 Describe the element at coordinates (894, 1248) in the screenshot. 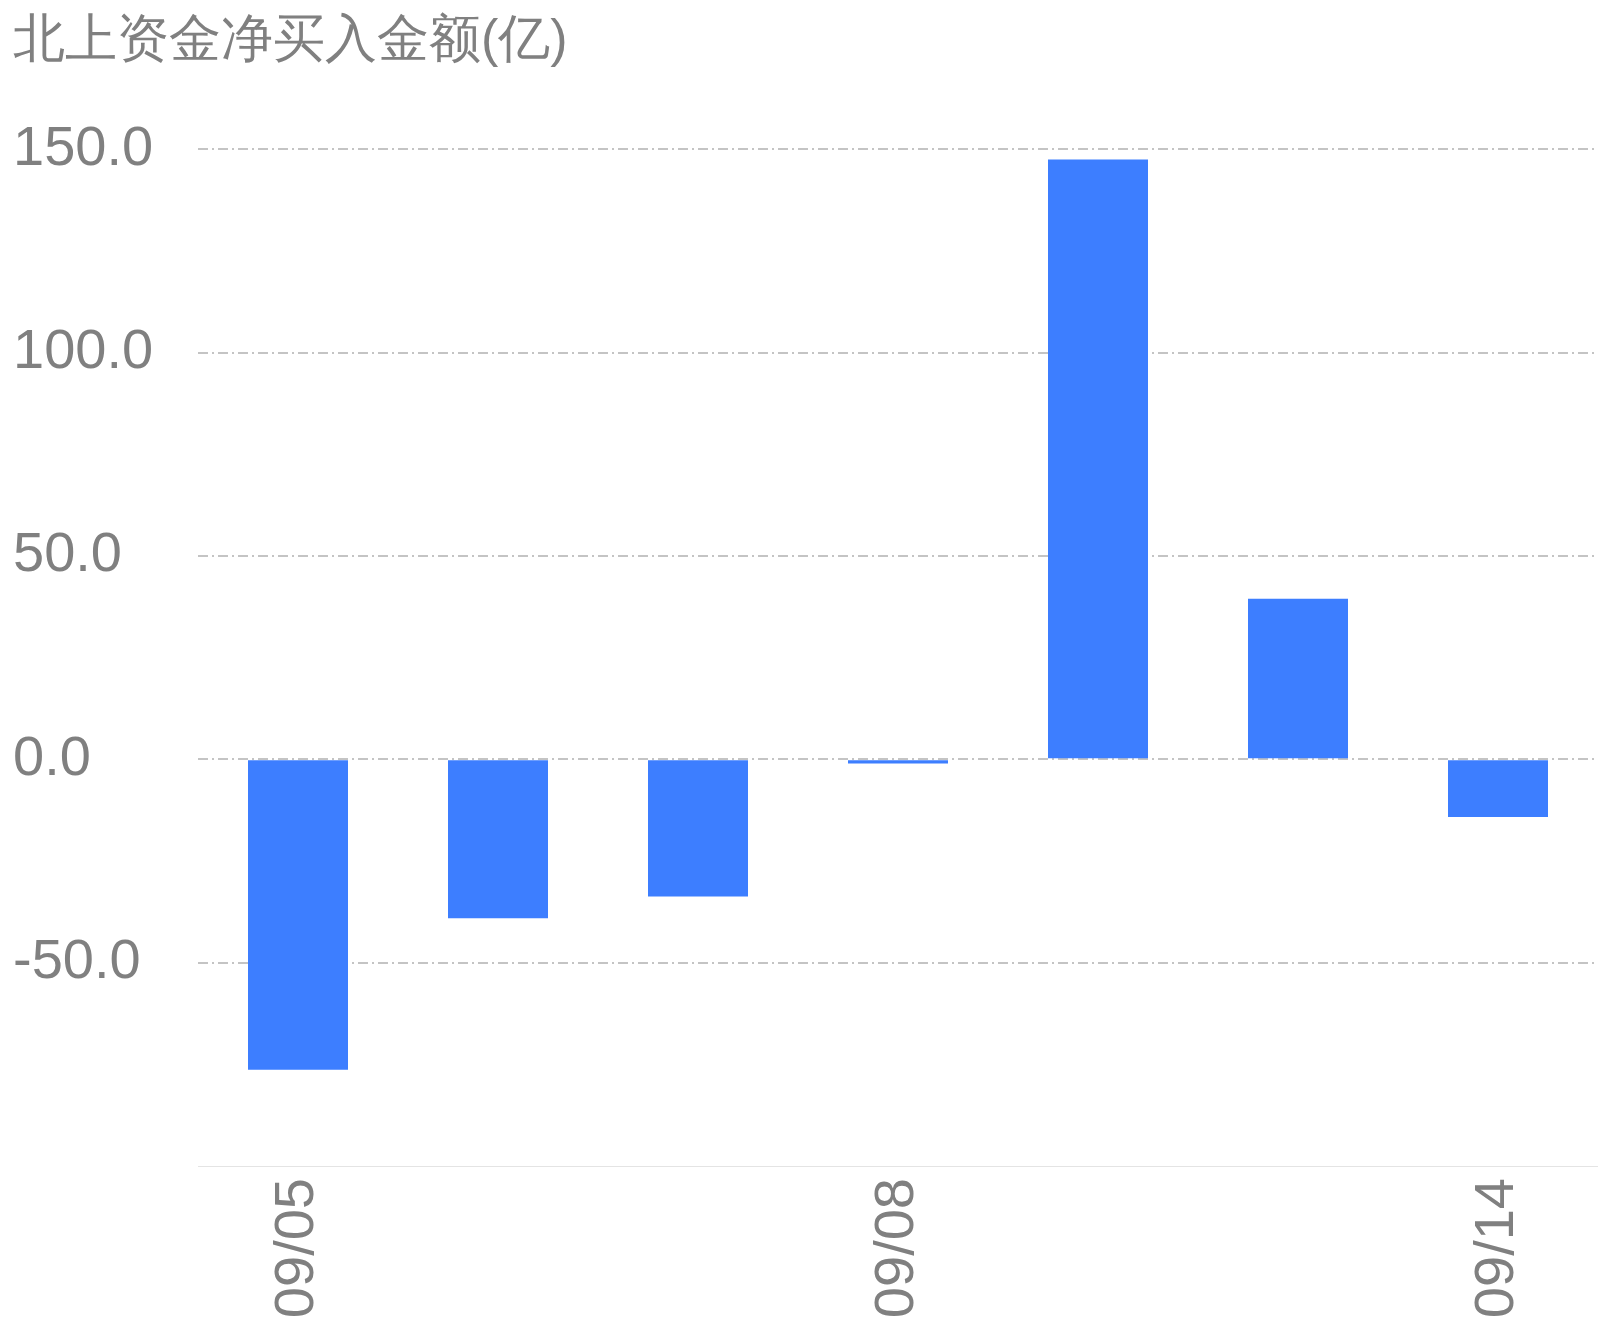

I see `x-tick-label: 09/08` at that location.